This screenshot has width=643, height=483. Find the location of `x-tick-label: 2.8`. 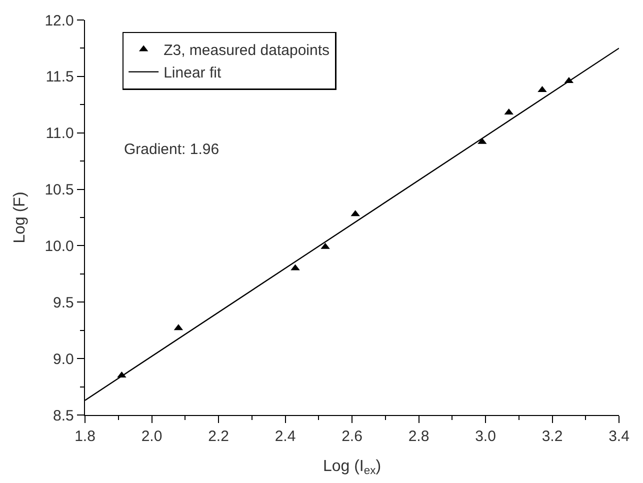

x-tick-label: 2.8 is located at coordinates (419, 437).